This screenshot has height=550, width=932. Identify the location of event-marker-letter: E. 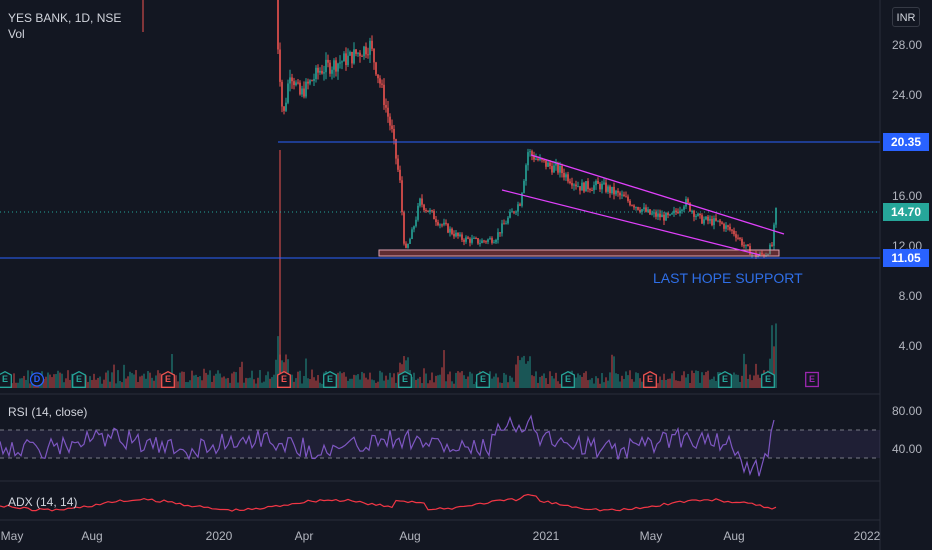
(404, 379).